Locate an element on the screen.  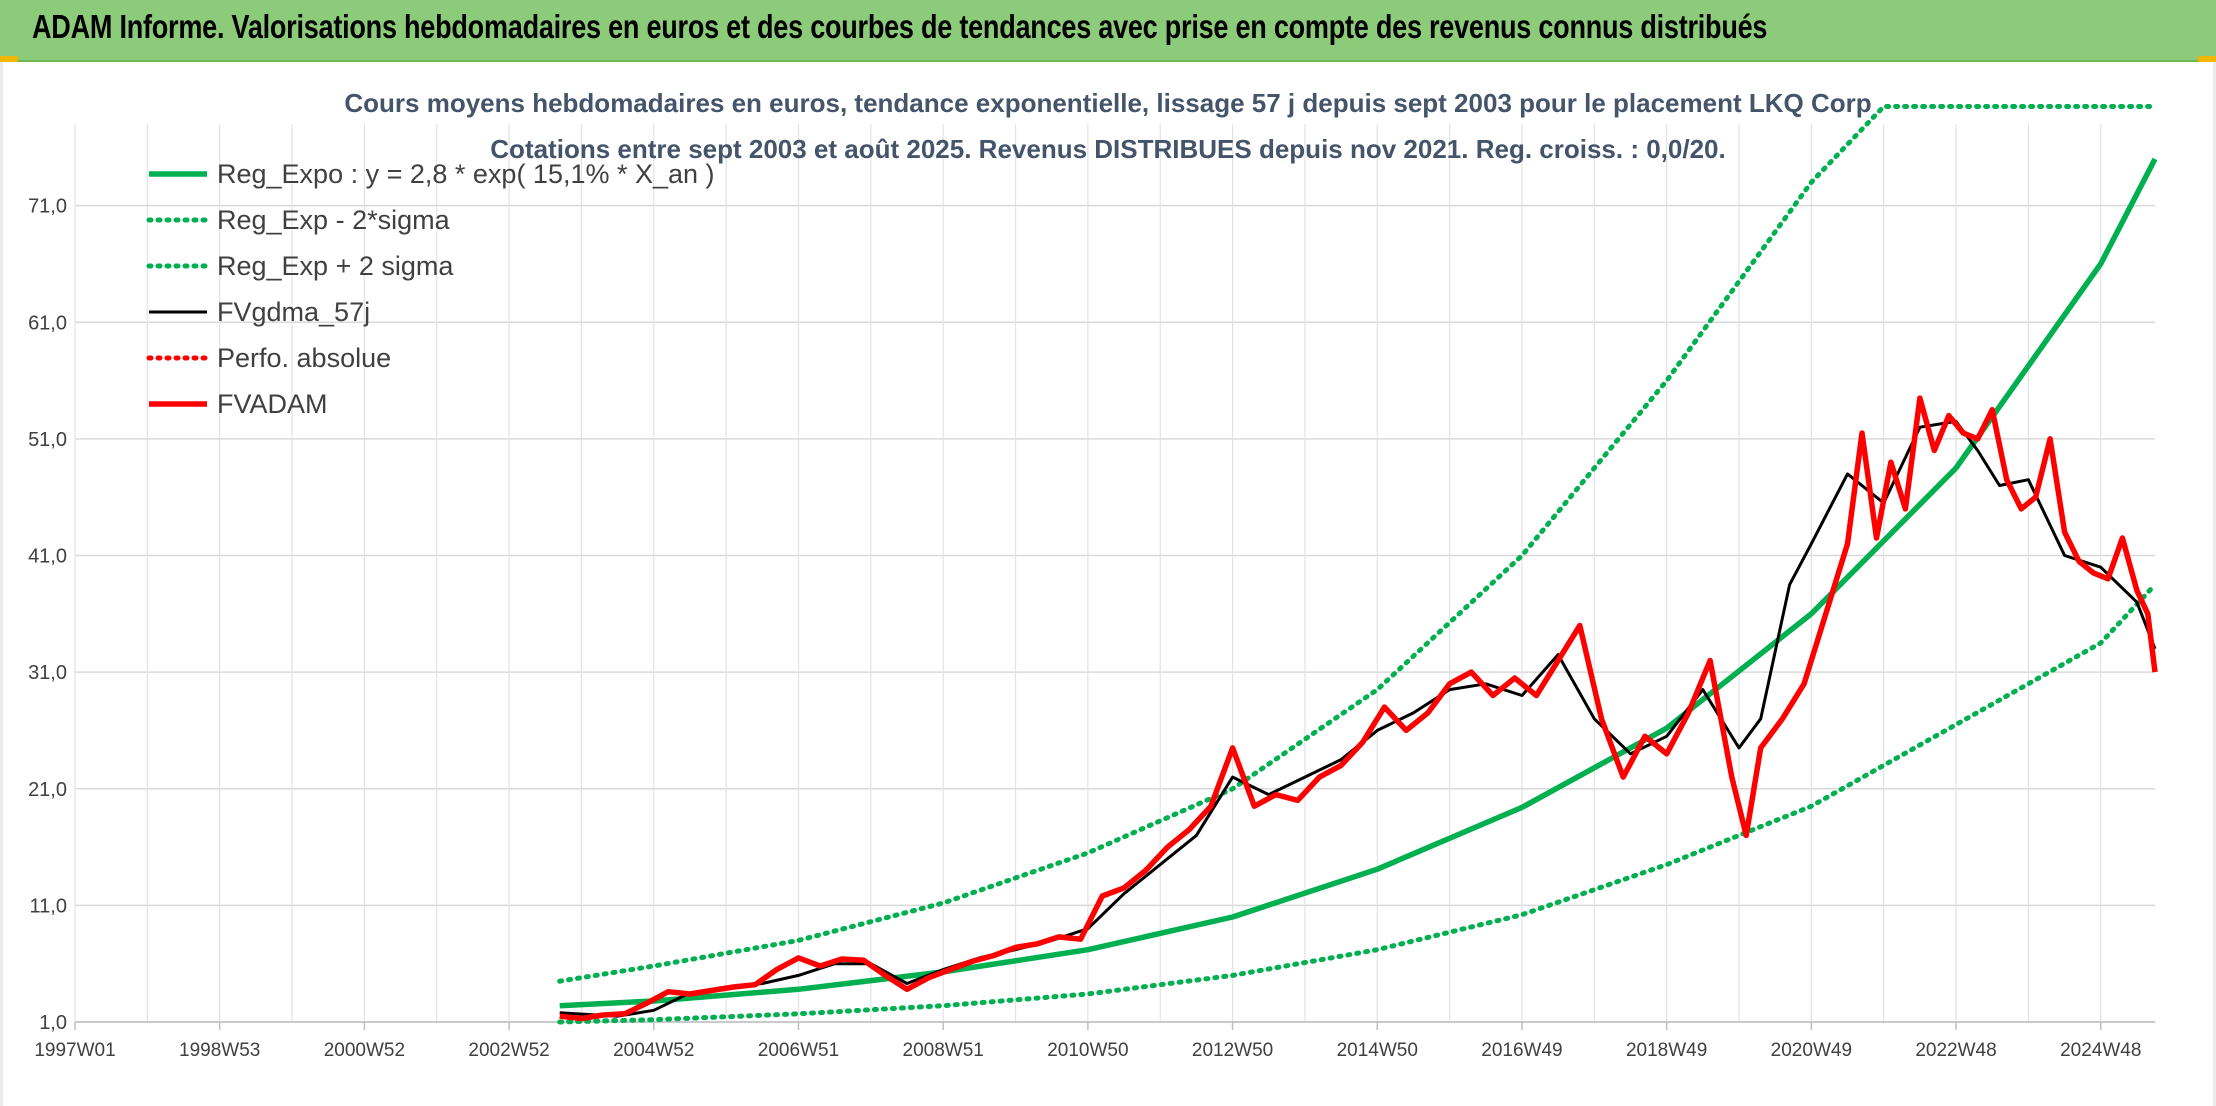
y-tick-label: 51,0 is located at coordinates (47, 440).